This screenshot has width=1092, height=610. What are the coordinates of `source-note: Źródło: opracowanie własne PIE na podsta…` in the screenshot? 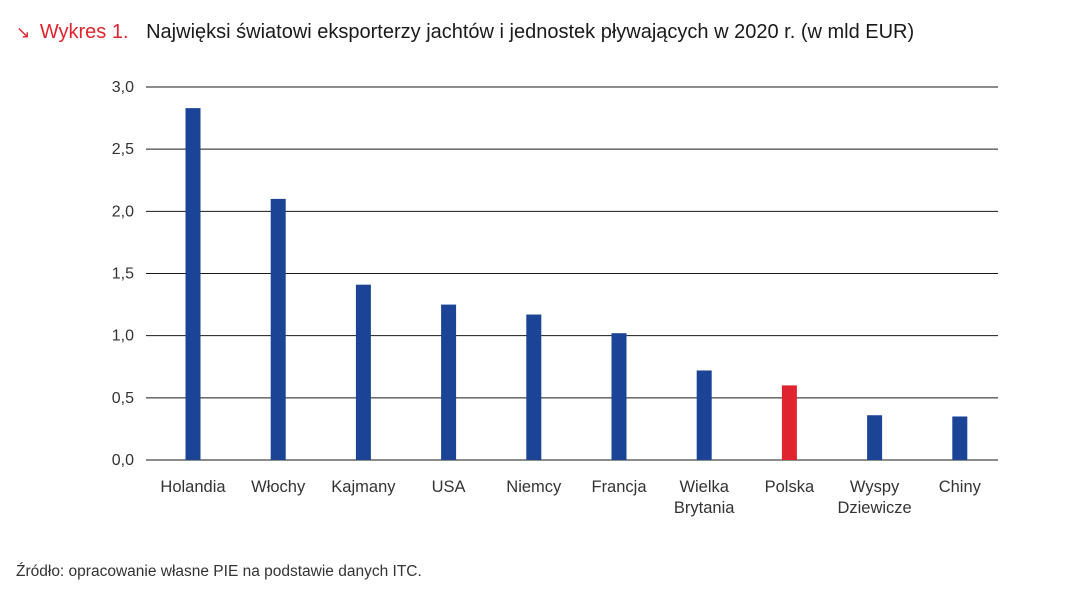 It's located at (219, 571).